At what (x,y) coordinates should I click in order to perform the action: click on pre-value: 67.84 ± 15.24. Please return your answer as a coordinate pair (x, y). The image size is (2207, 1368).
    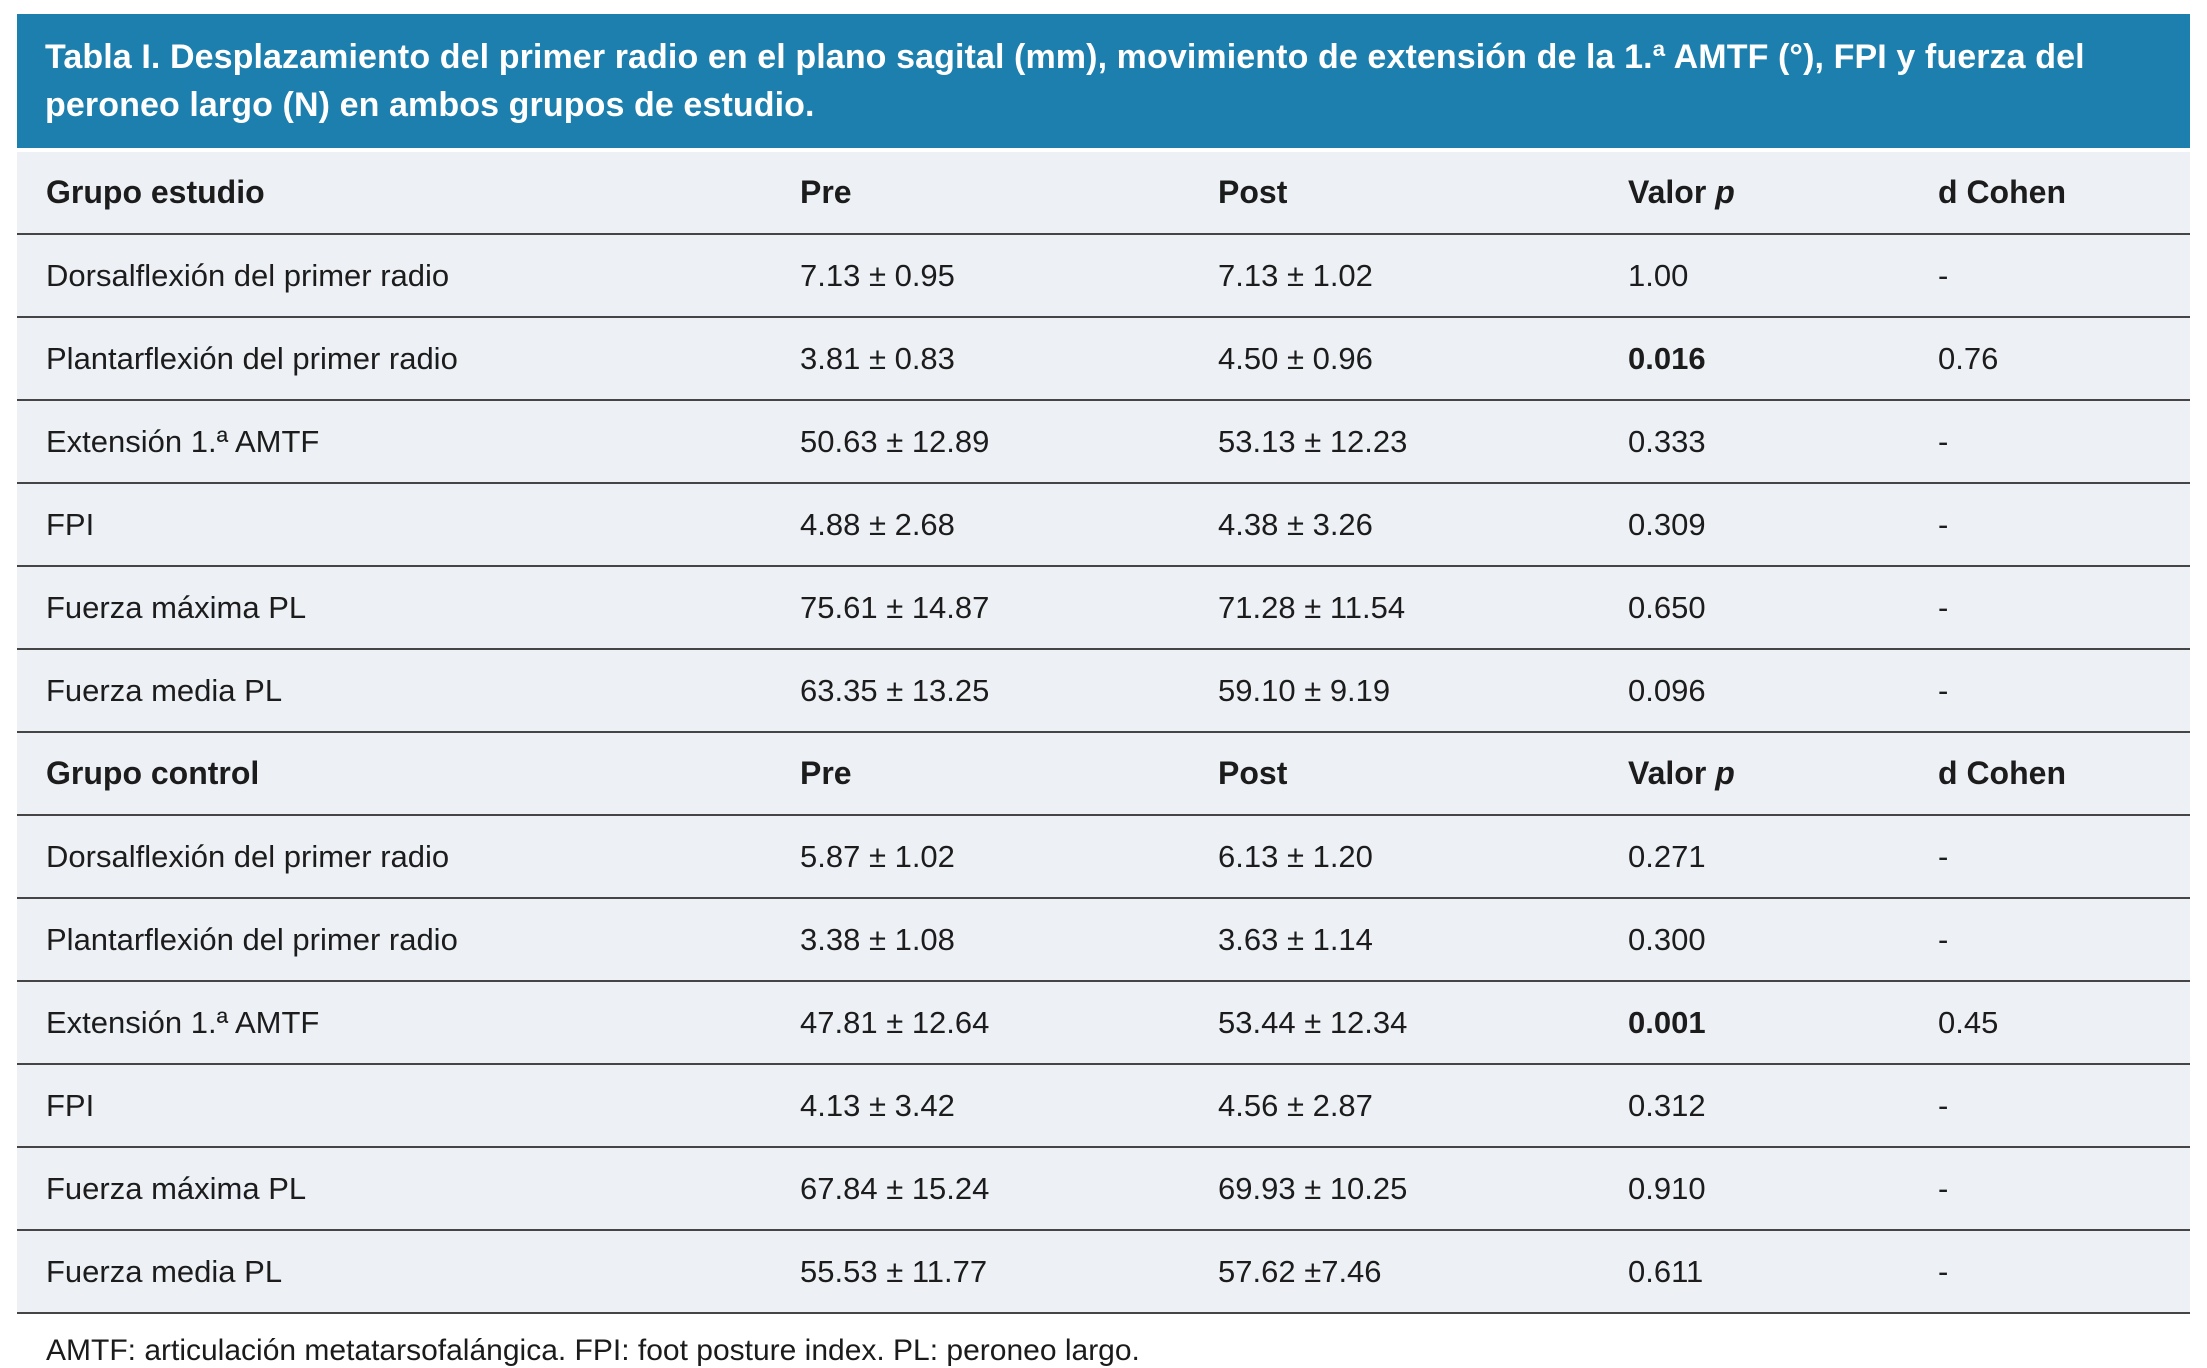
    Looking at the image, I should click on (1009, 1189).